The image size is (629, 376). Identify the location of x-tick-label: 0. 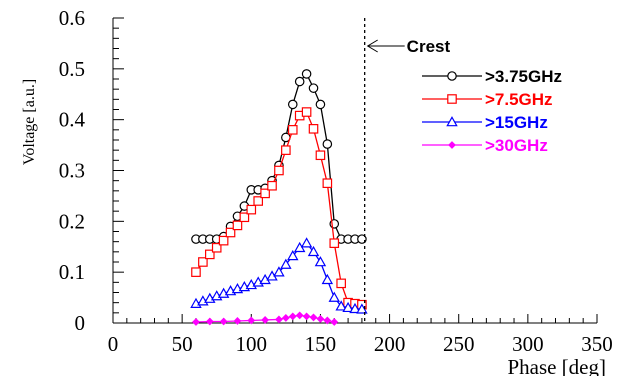
(113, 344).